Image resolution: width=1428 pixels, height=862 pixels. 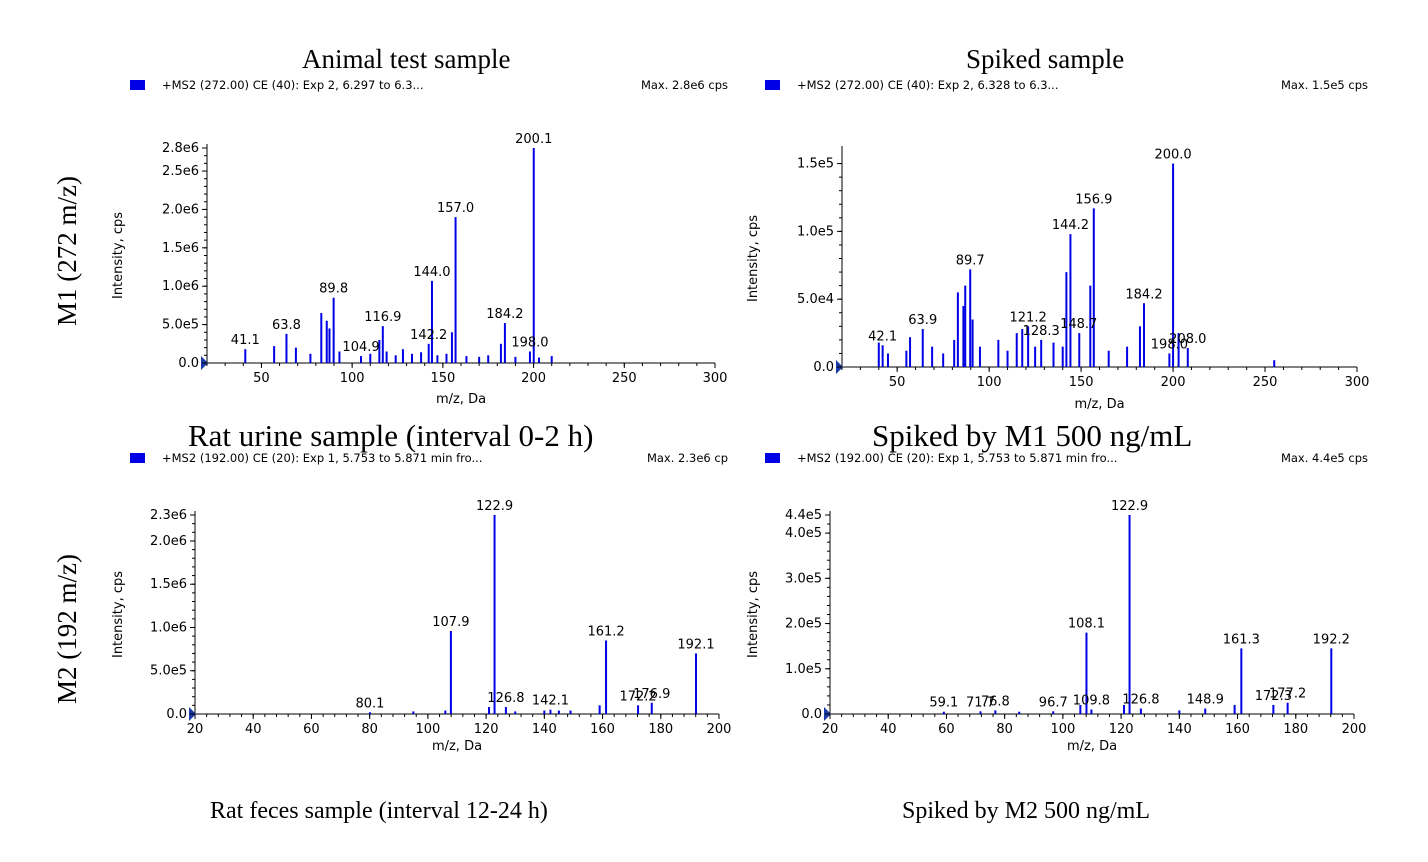 I want to click on caption-rat-feces: Rat feces sample (interval 12-24 h), so click(x=379, y=811).